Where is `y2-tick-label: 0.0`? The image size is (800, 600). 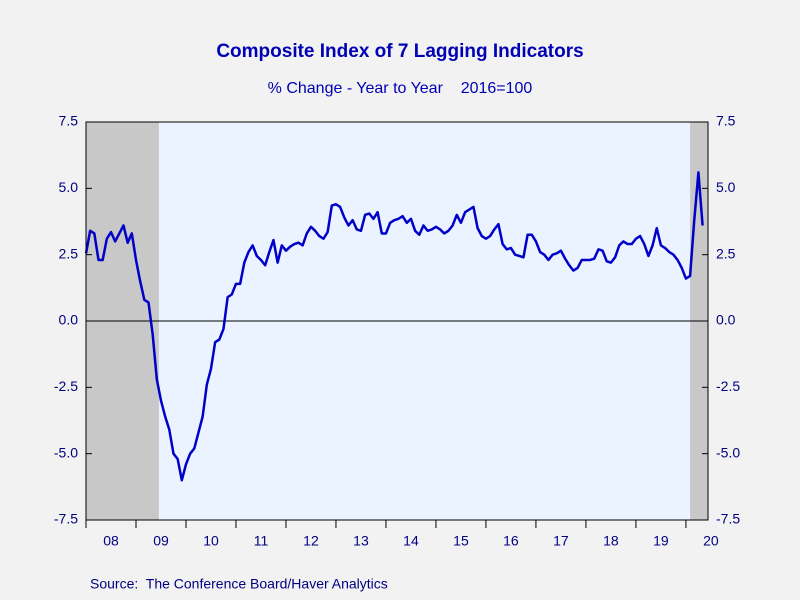 y2-tick-label: 0.0 is located at coordinates (726, 320).